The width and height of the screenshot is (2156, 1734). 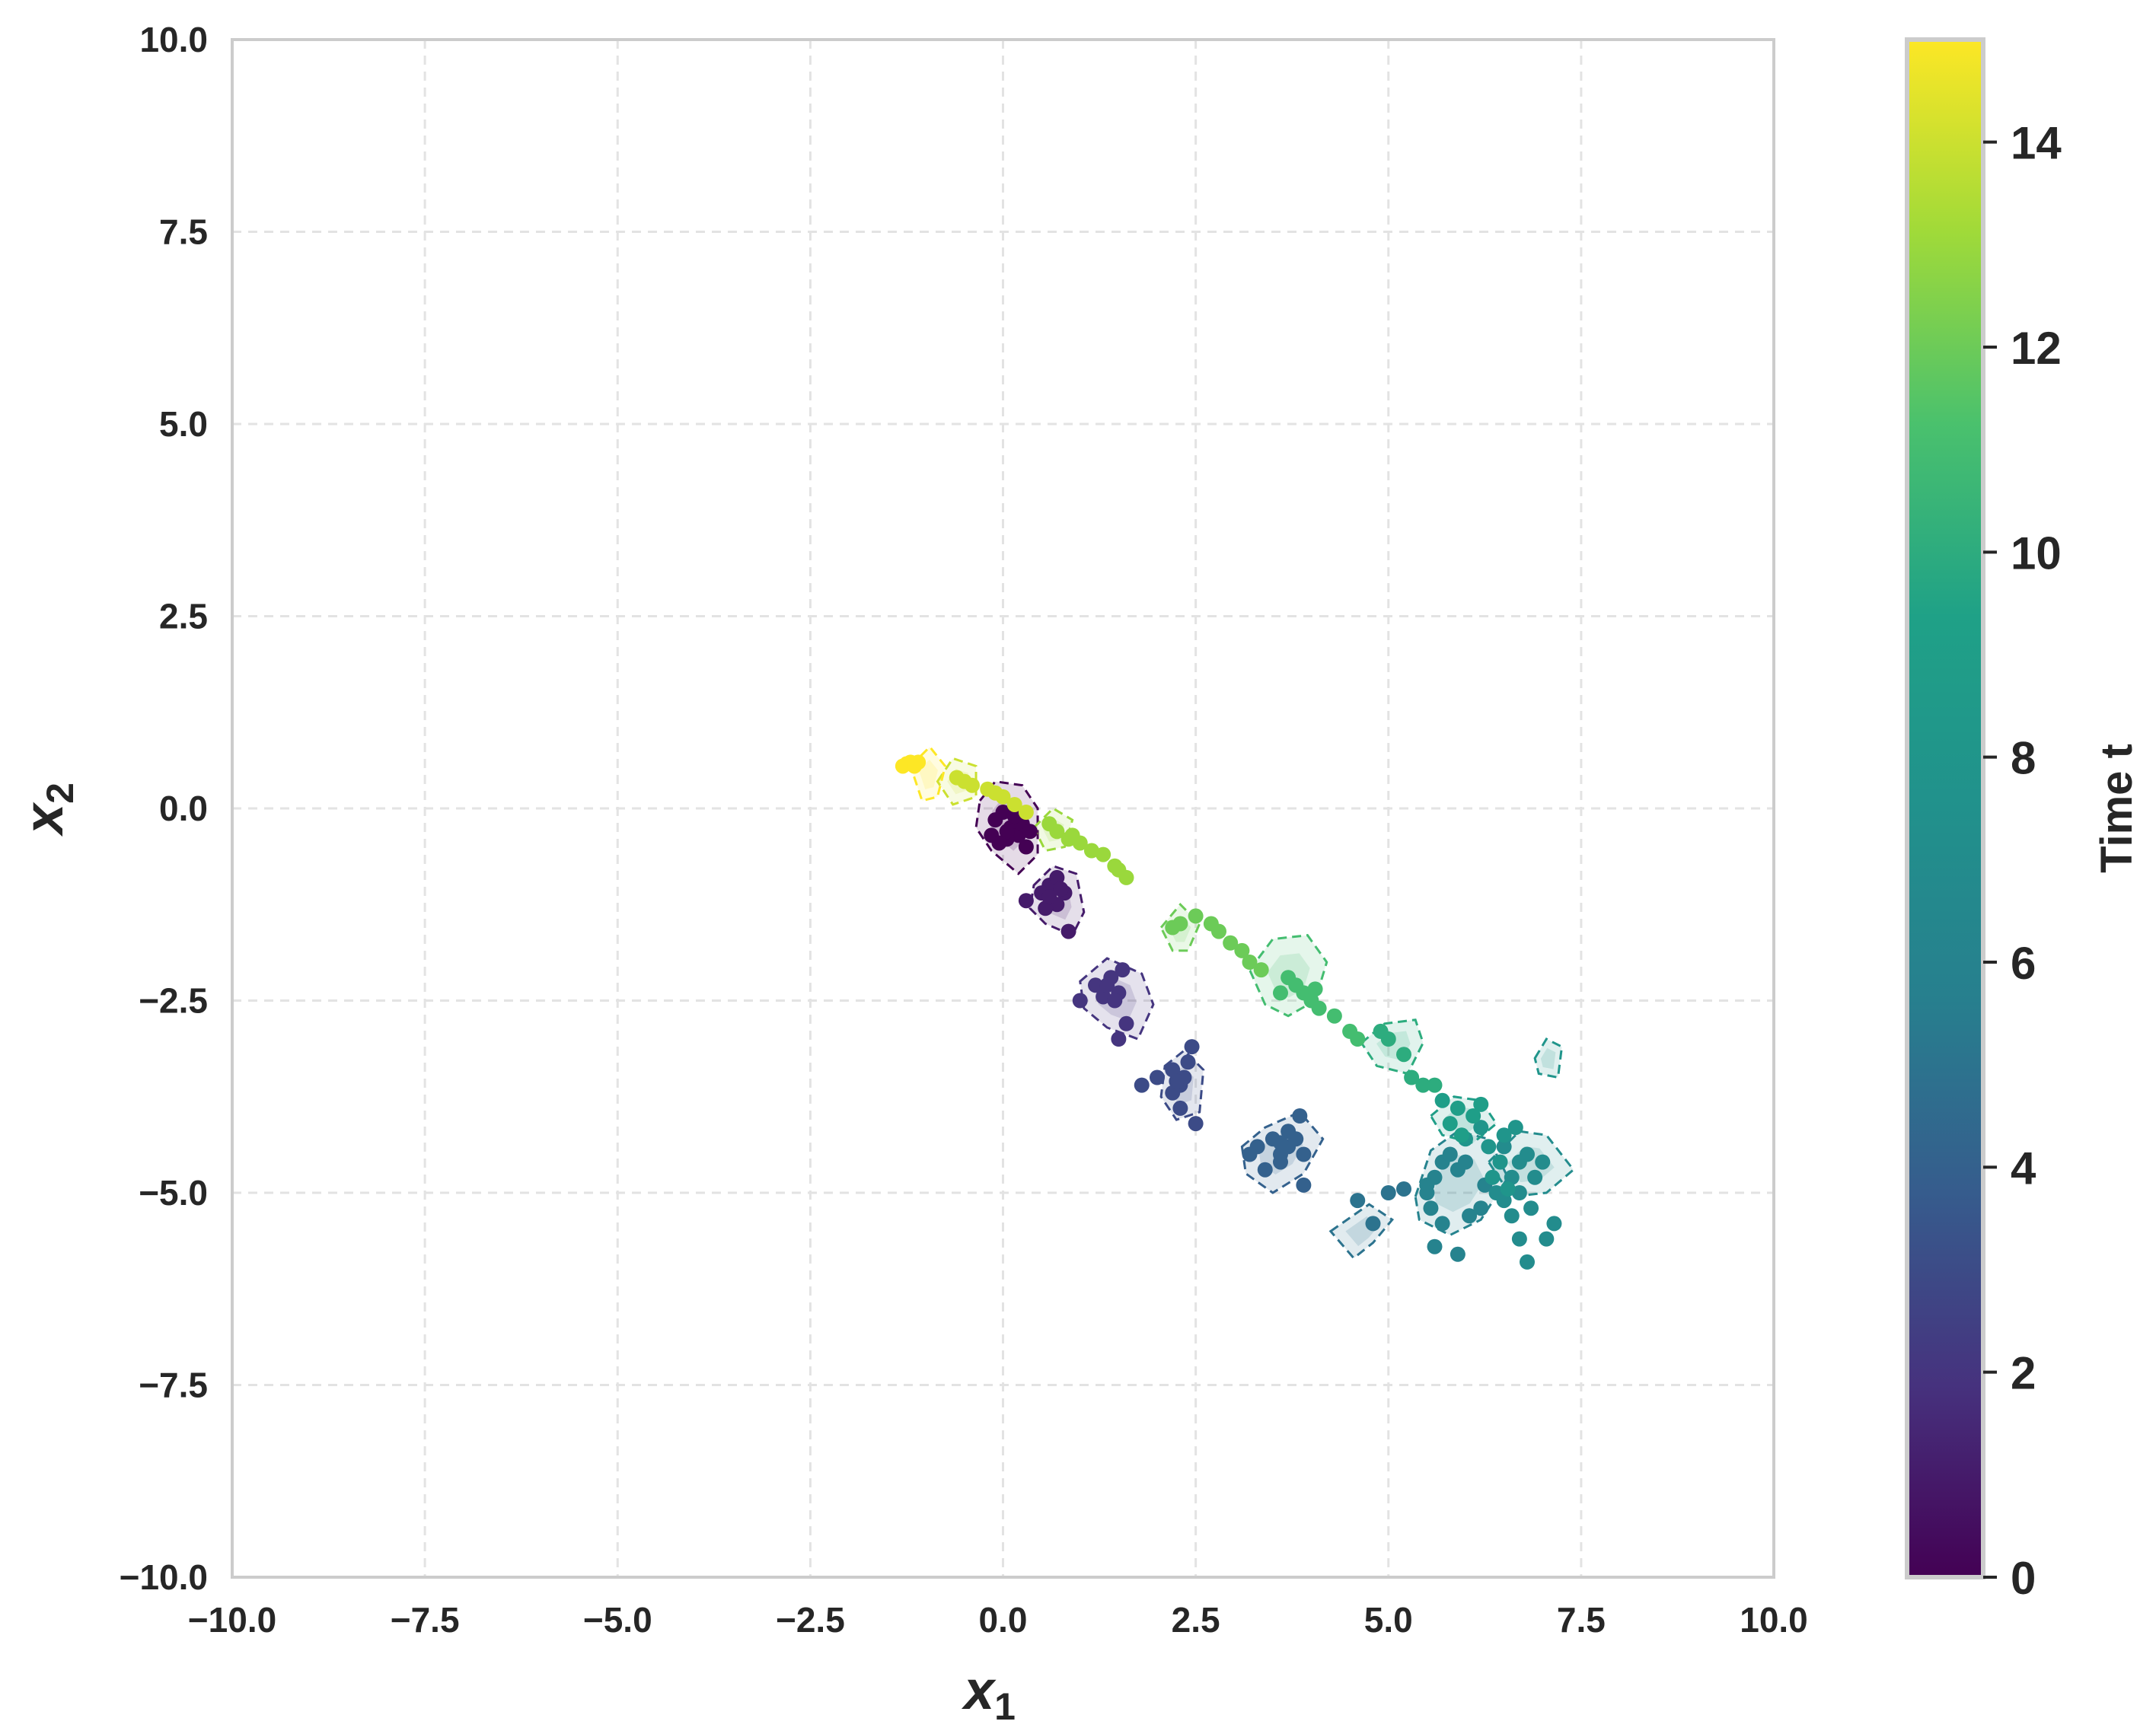 I want to click on colorbar-tick-label: 4, so click(x=2024, y=1168).